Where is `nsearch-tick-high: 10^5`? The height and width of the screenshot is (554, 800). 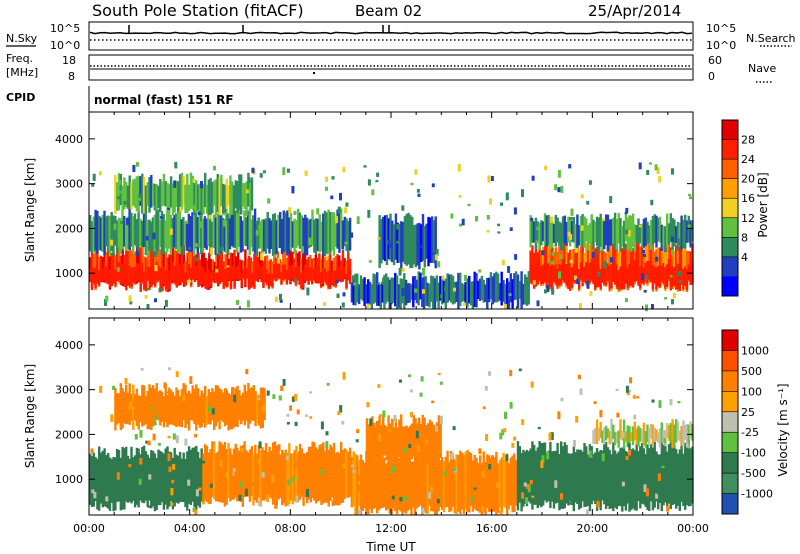
nsearch-tick-high: 10^5 is located at coordinates (721, 28).